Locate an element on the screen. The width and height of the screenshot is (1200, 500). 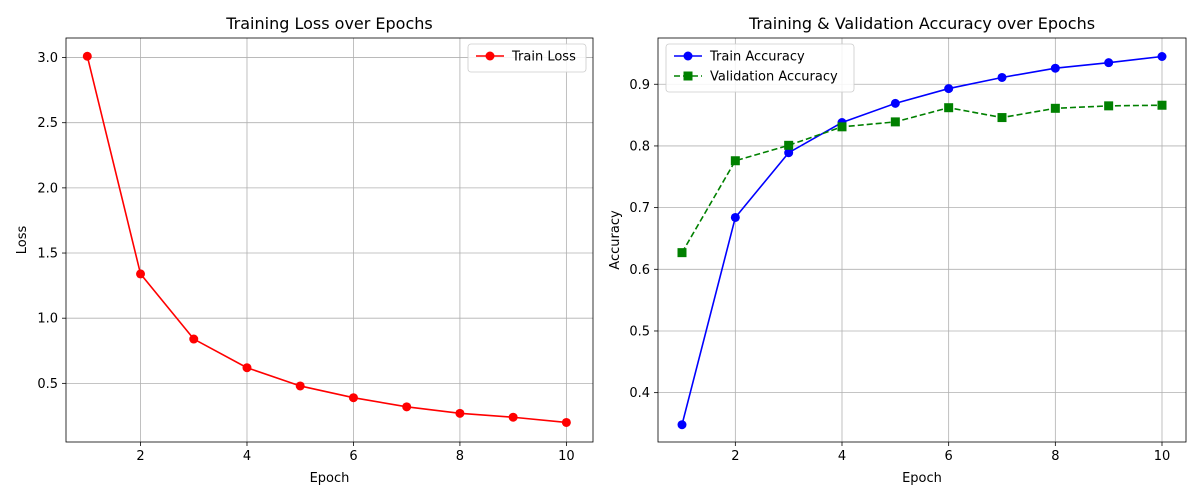
y-tick-label: 0.6 is located at coordinates (639, 270).